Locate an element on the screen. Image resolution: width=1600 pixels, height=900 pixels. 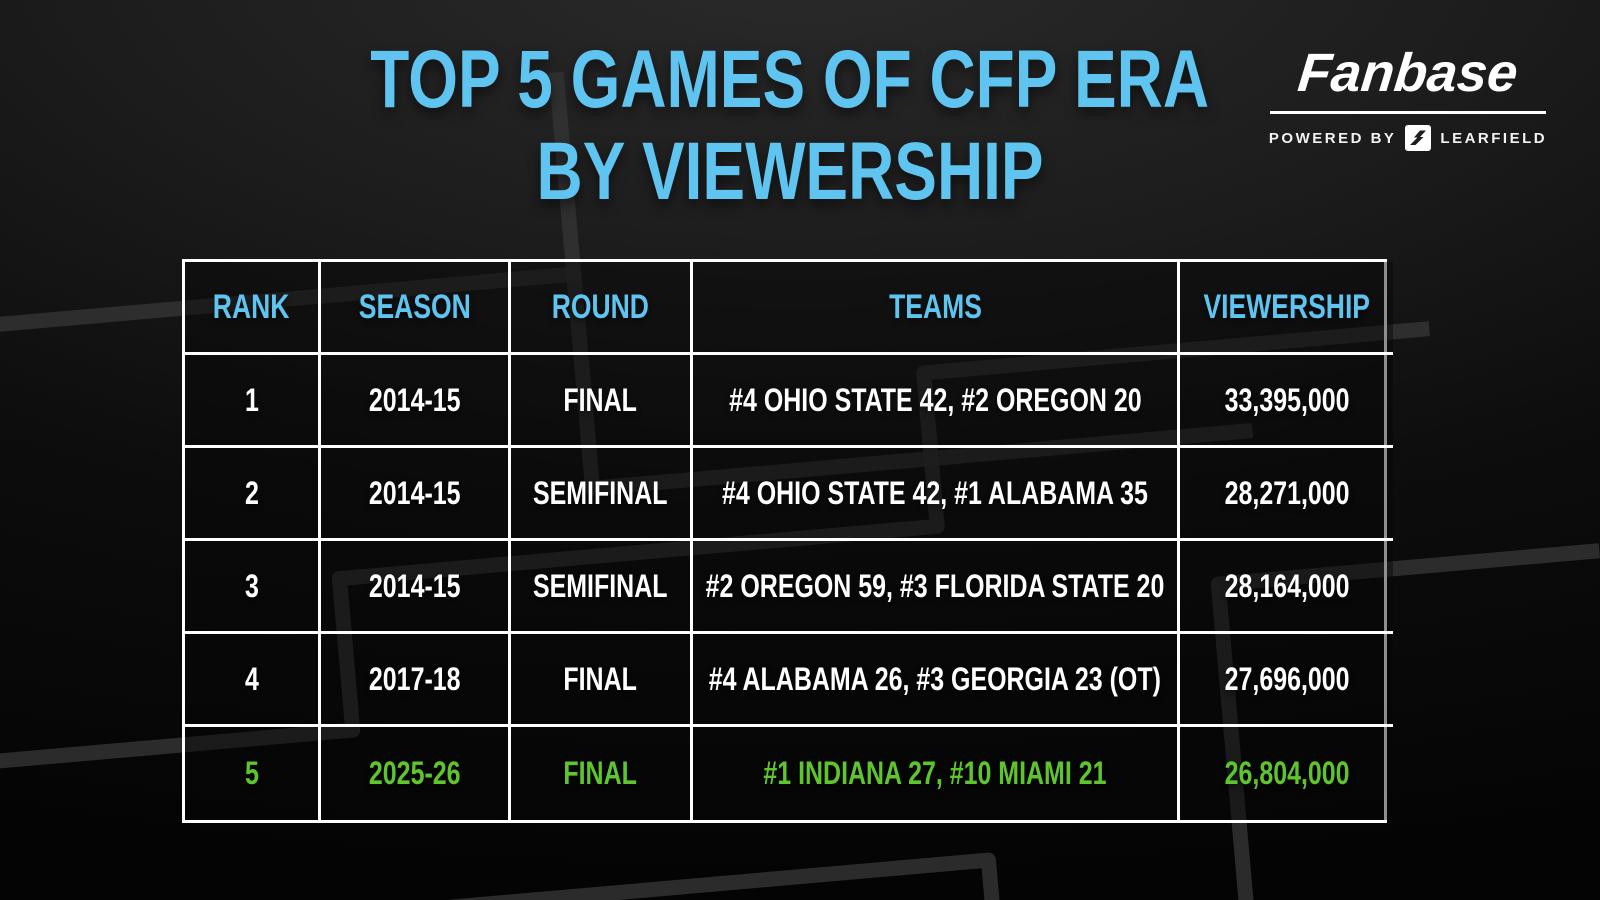
learfield-mark-icon is located at coordinates (1418, 138).